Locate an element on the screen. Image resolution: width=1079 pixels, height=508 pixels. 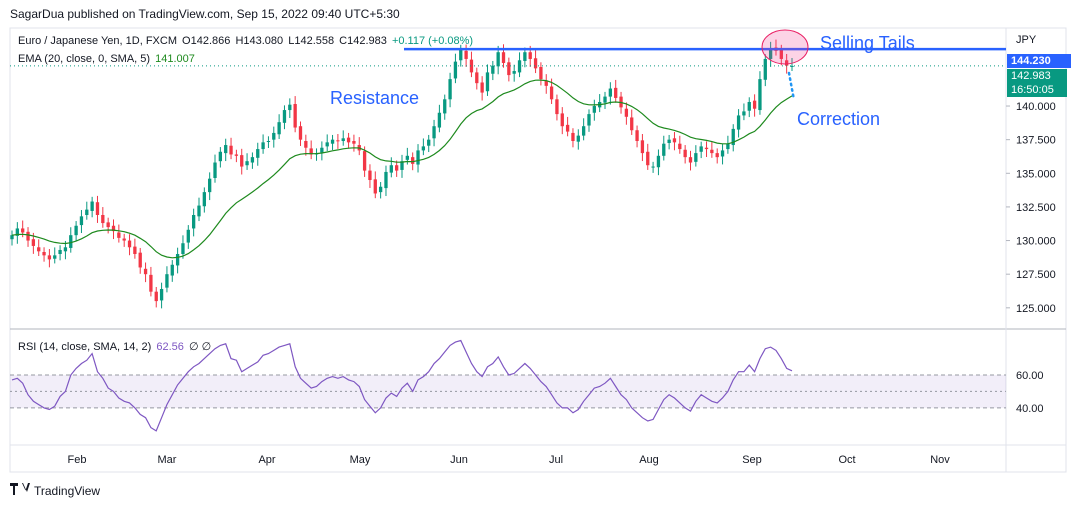
rsi-extra: ∅ ∅ is located at coordinates (200, 347).